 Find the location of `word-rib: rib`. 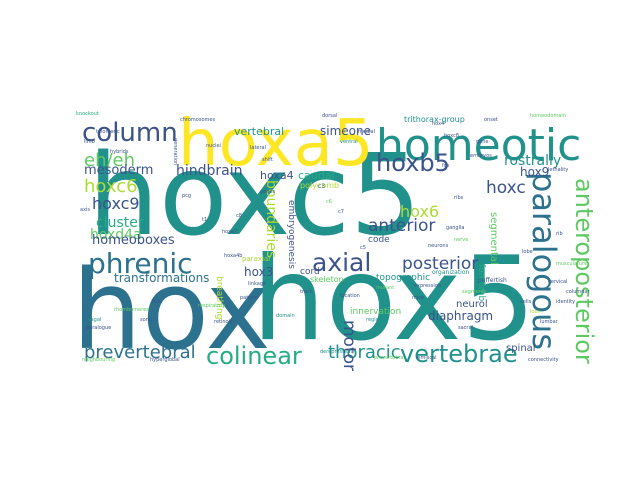

word-rib: rib is located at coordinates (559, 234).